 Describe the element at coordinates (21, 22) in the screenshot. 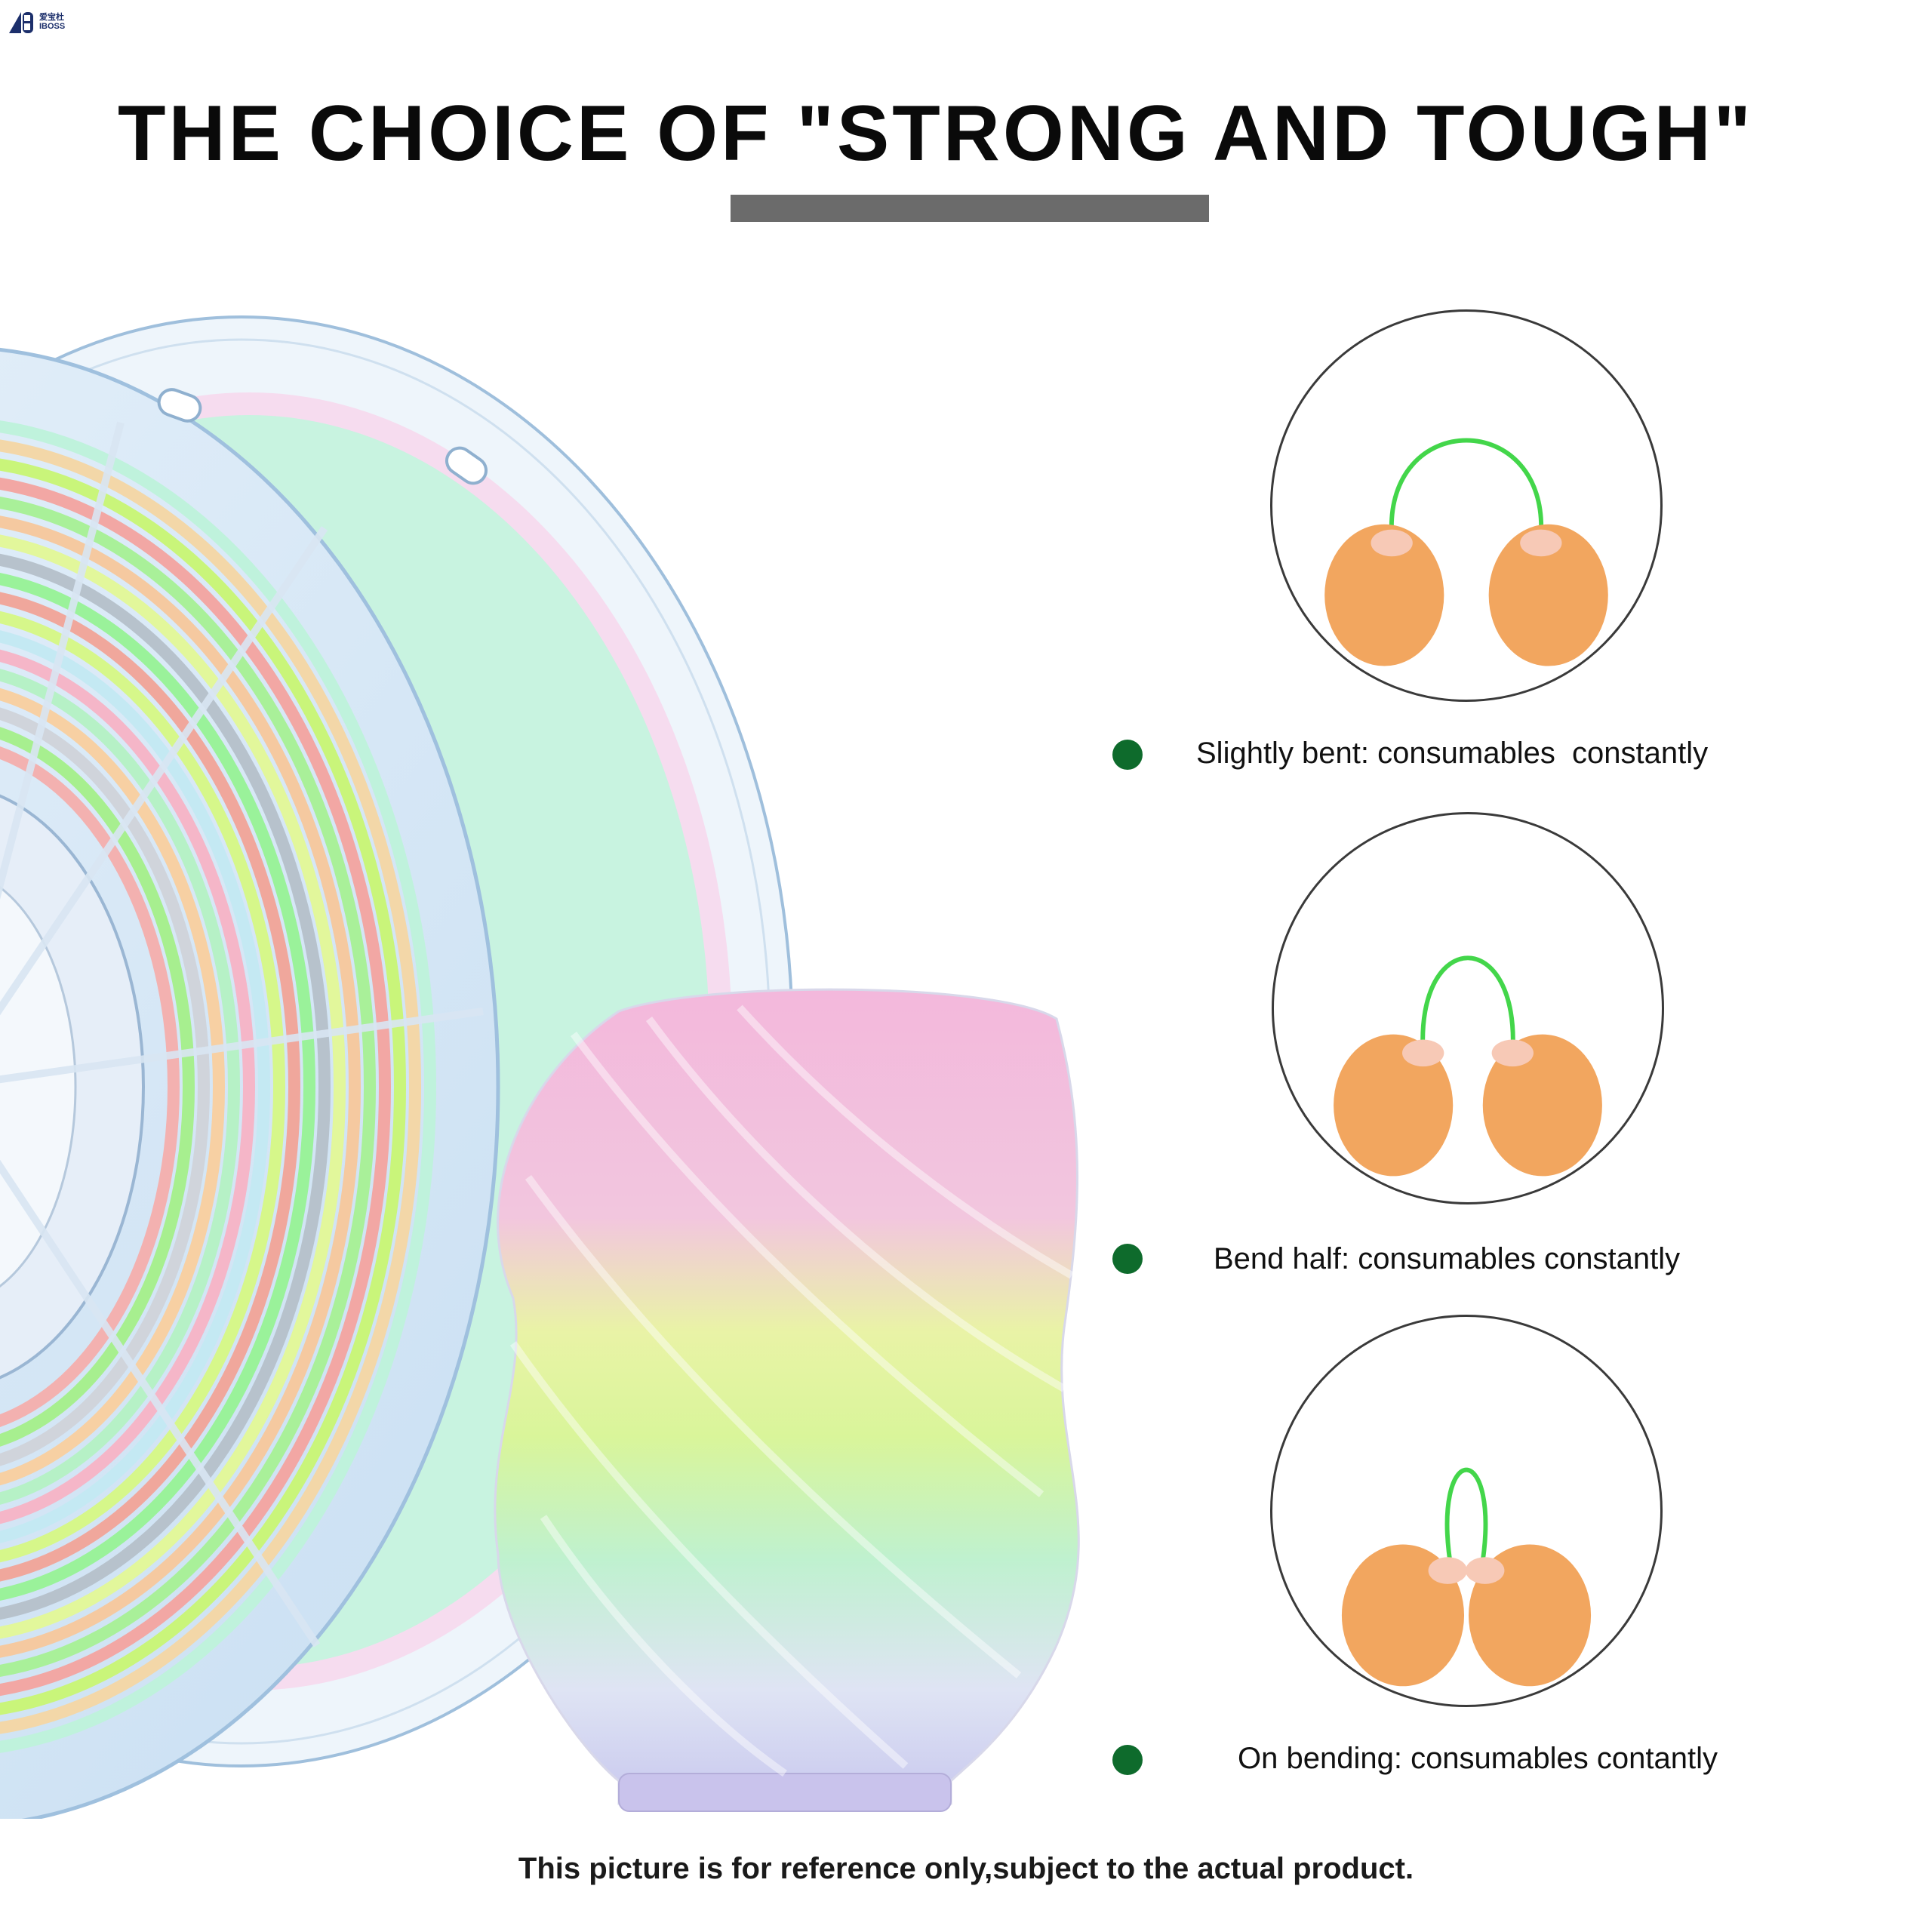

I see `brand-logo-icon` at that location.